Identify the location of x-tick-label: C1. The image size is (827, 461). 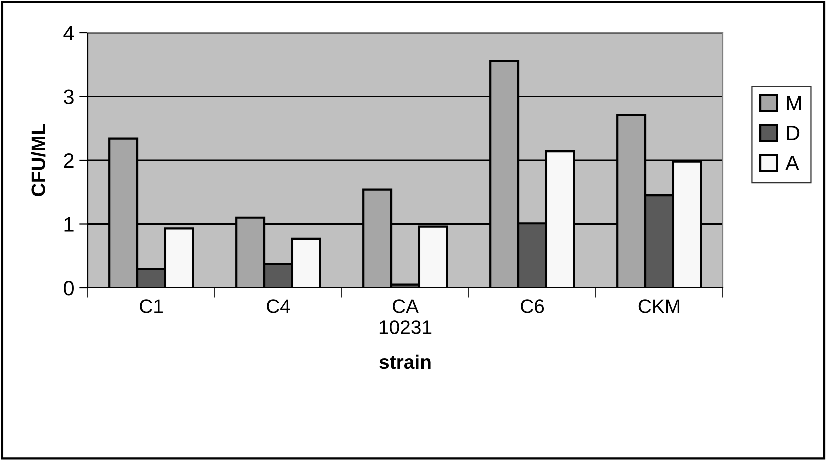
(151, 307).